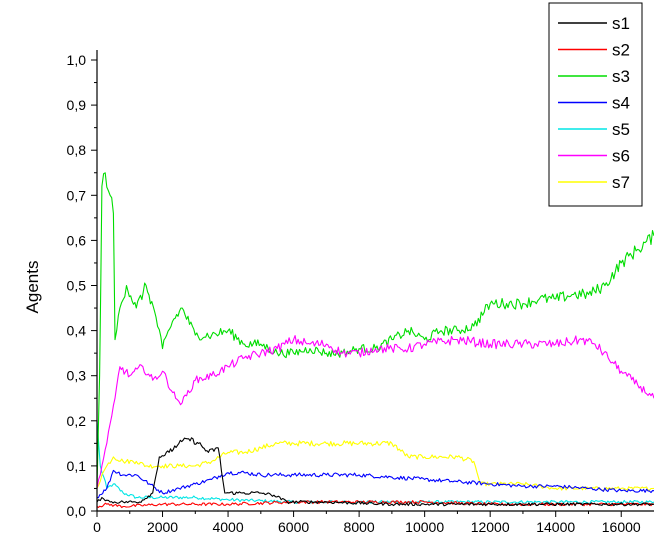  What do you see at coordinates (621, 50) in the screenshot?
I see `legend-label-s2: s2` at bounding box center [621, 50].